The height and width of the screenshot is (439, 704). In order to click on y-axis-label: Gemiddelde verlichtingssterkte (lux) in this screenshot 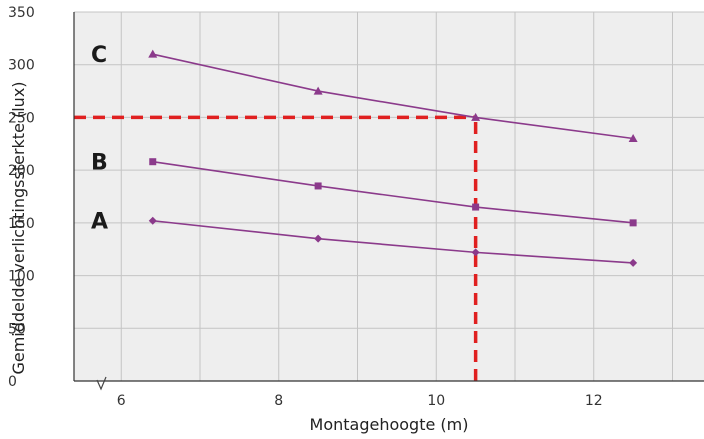, I will do `click(18, 227)`.